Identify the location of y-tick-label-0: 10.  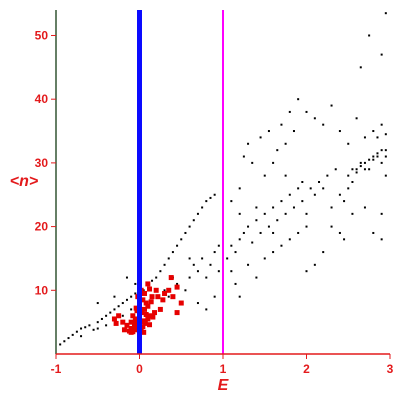
(42, 290).